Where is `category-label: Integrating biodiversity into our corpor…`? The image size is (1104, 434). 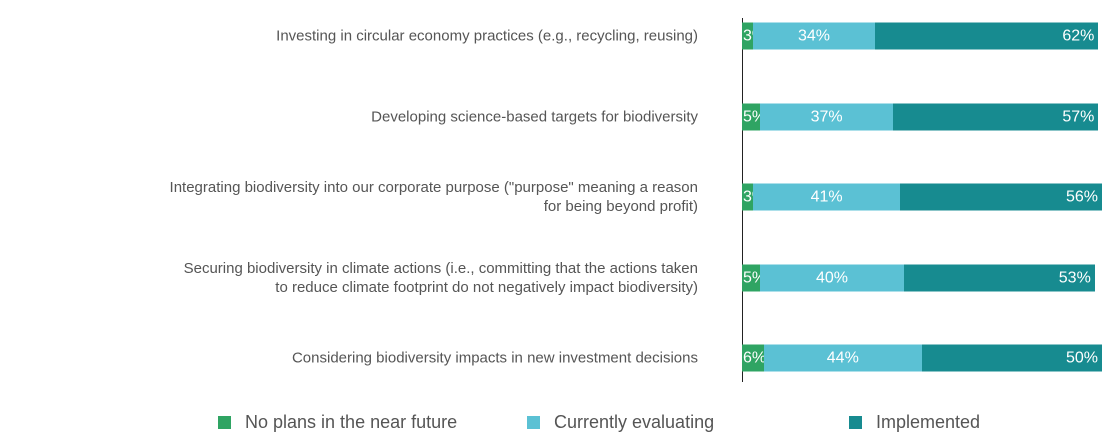
category-label: Integrating biodiversity into our corpor… is located at coordinates (433, 197).